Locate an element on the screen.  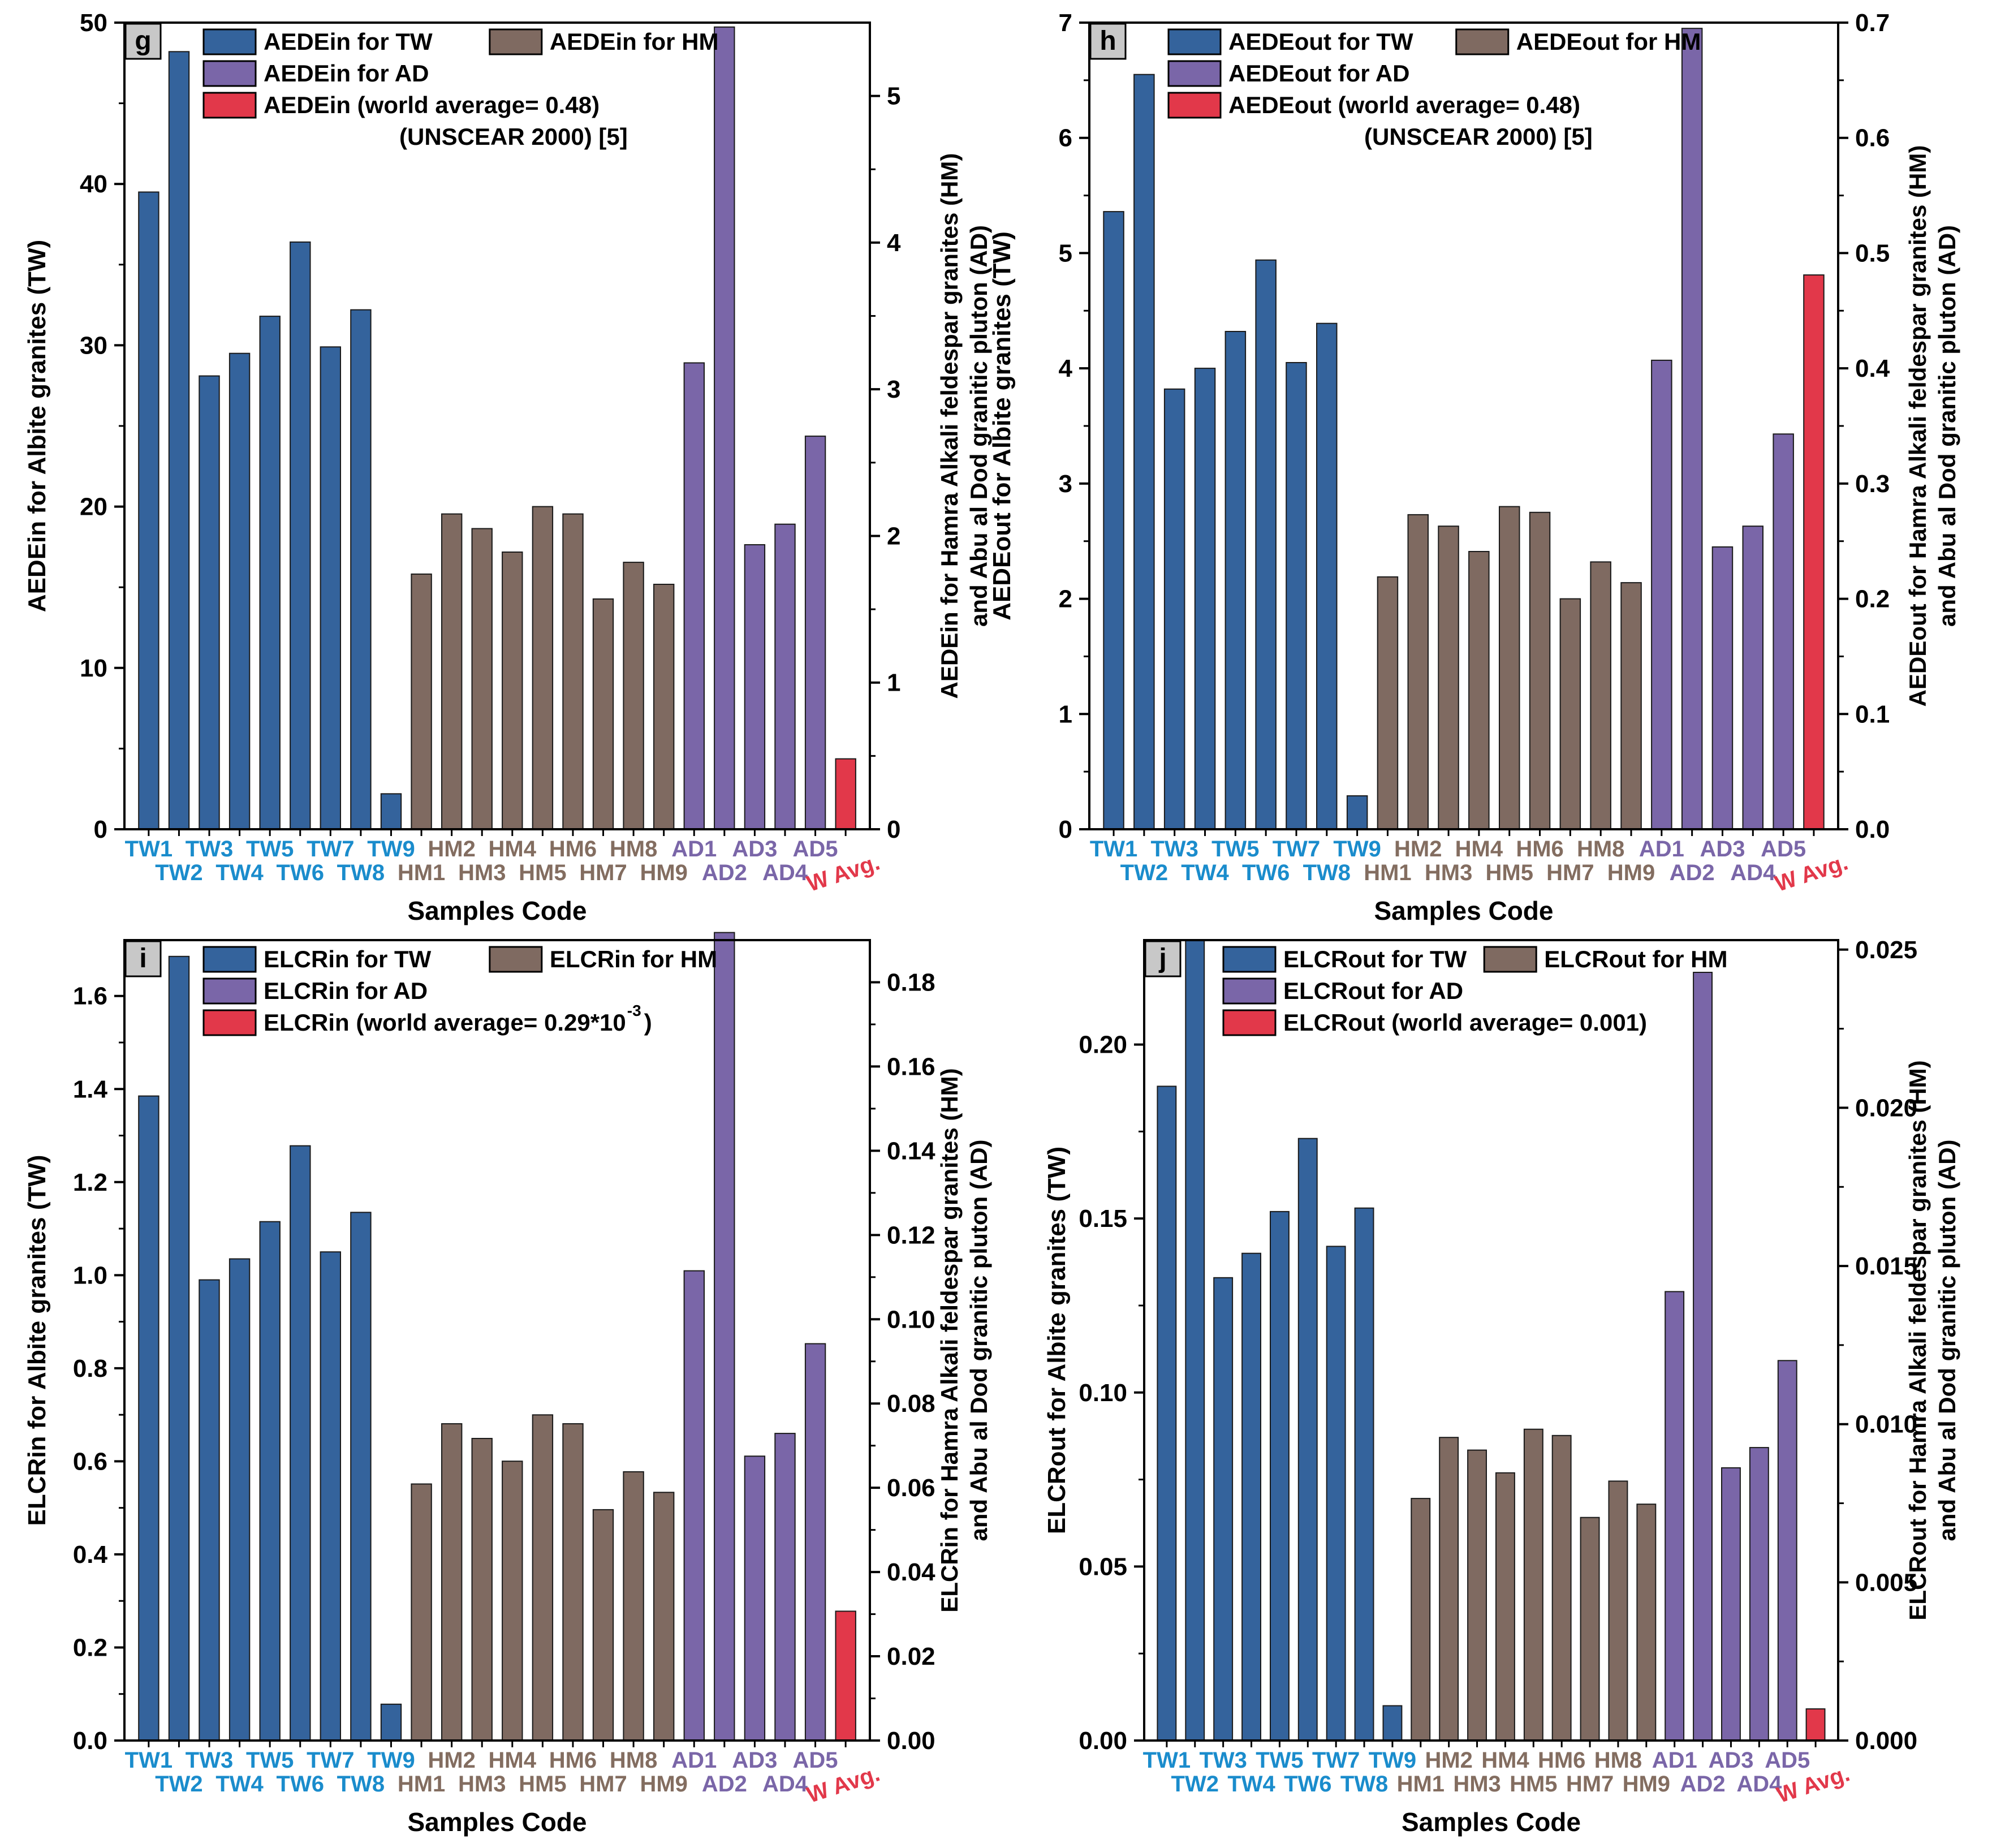
right-tick-label: 0.2 is located at coordinates (1872, 599).